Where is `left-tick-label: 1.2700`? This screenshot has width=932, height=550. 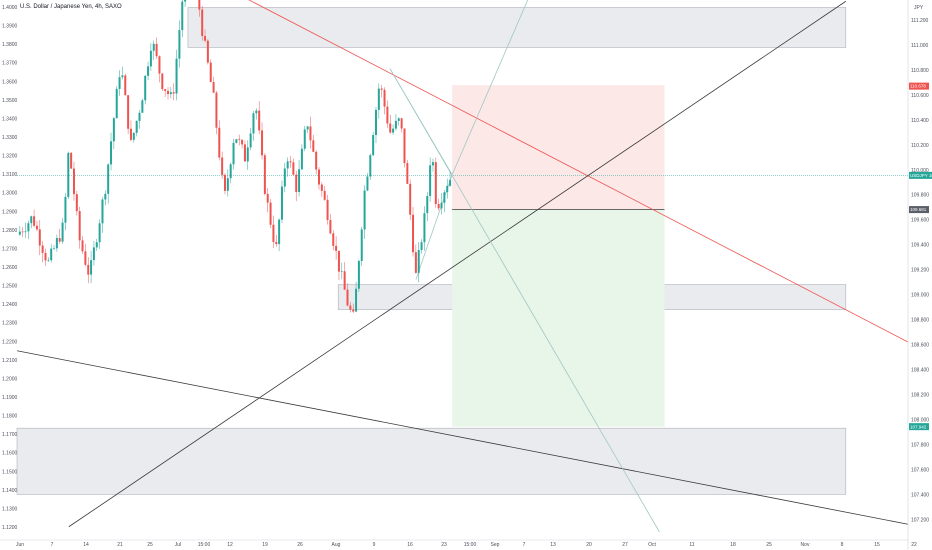 left-tick-label: 1.2700 is located at coordinates (10, 249).